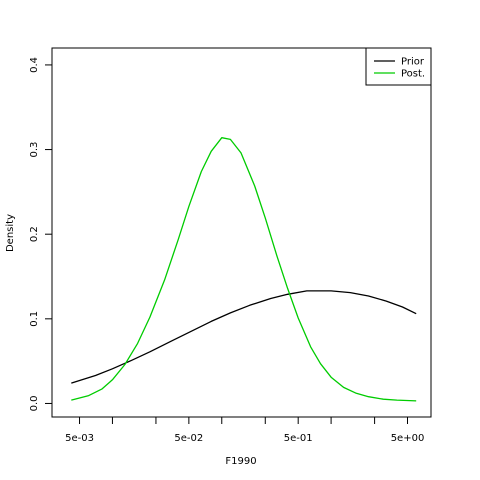 The height and width of the screenshot is (480, 480). Describe the element at coordinates (240, 461) in the screenshot. I see `x-axis-title: F1990` at that location.